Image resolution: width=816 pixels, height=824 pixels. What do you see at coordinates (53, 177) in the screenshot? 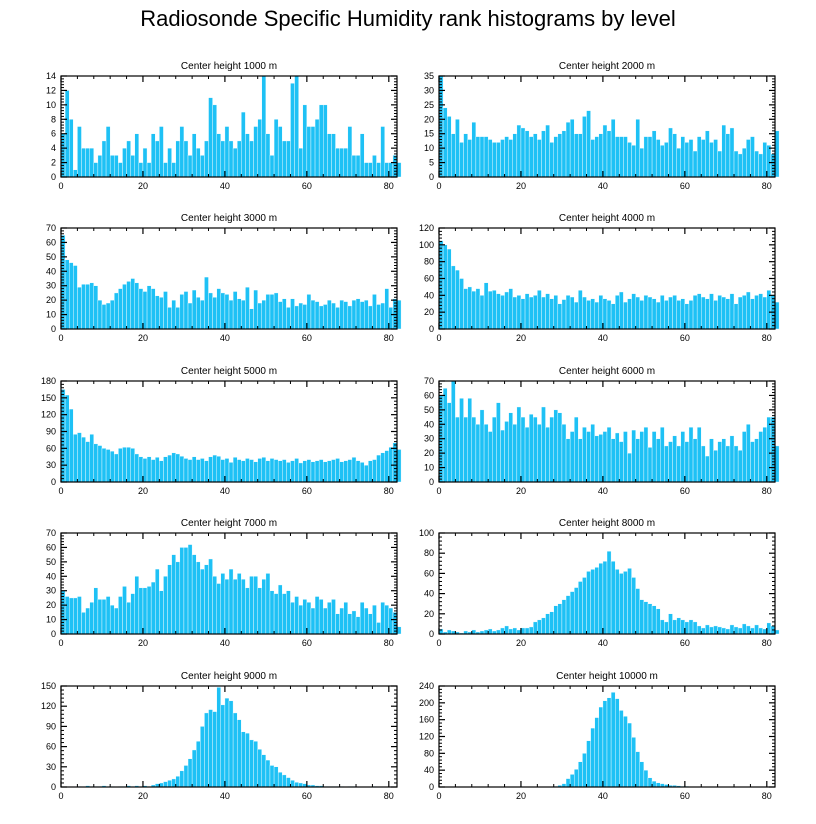
I see `y-tick-label: 0` at bounding box center [53, 177].